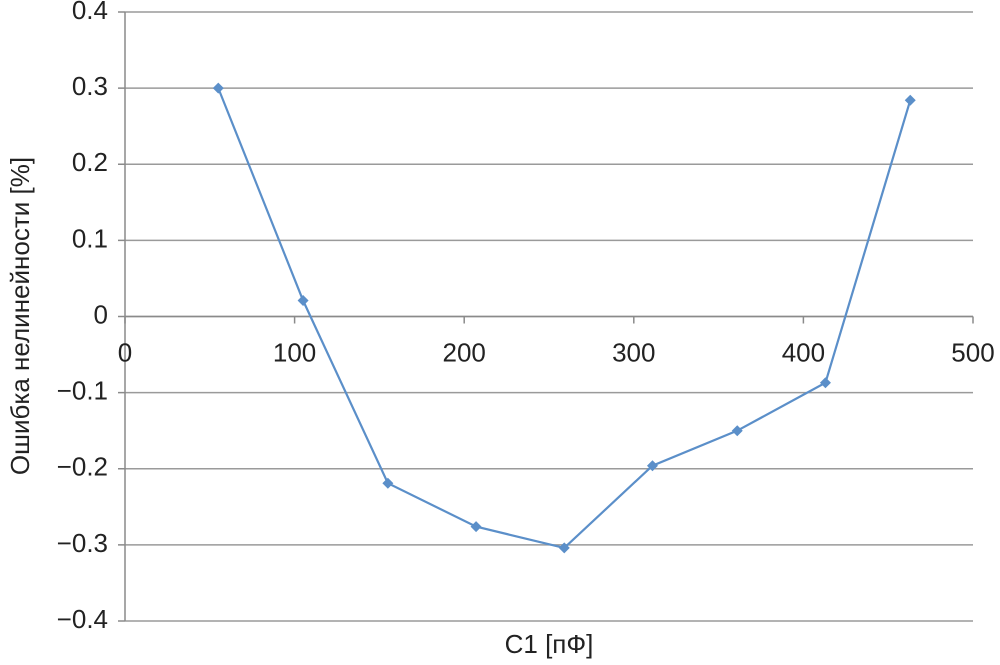 The height and width of the screenshot is (665, 1000). Describe the element at coordinates (82, 619) in the screenshot. I see `y-tick-label: −0.4` at that location.